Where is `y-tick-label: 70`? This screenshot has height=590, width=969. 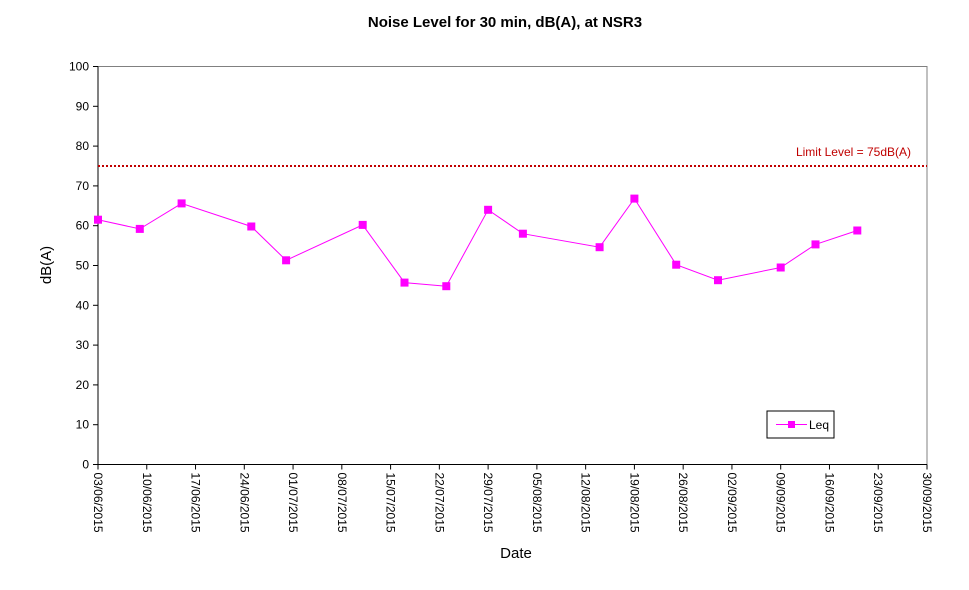 y-tick-label: 70 is located at coordinates (83, 186).